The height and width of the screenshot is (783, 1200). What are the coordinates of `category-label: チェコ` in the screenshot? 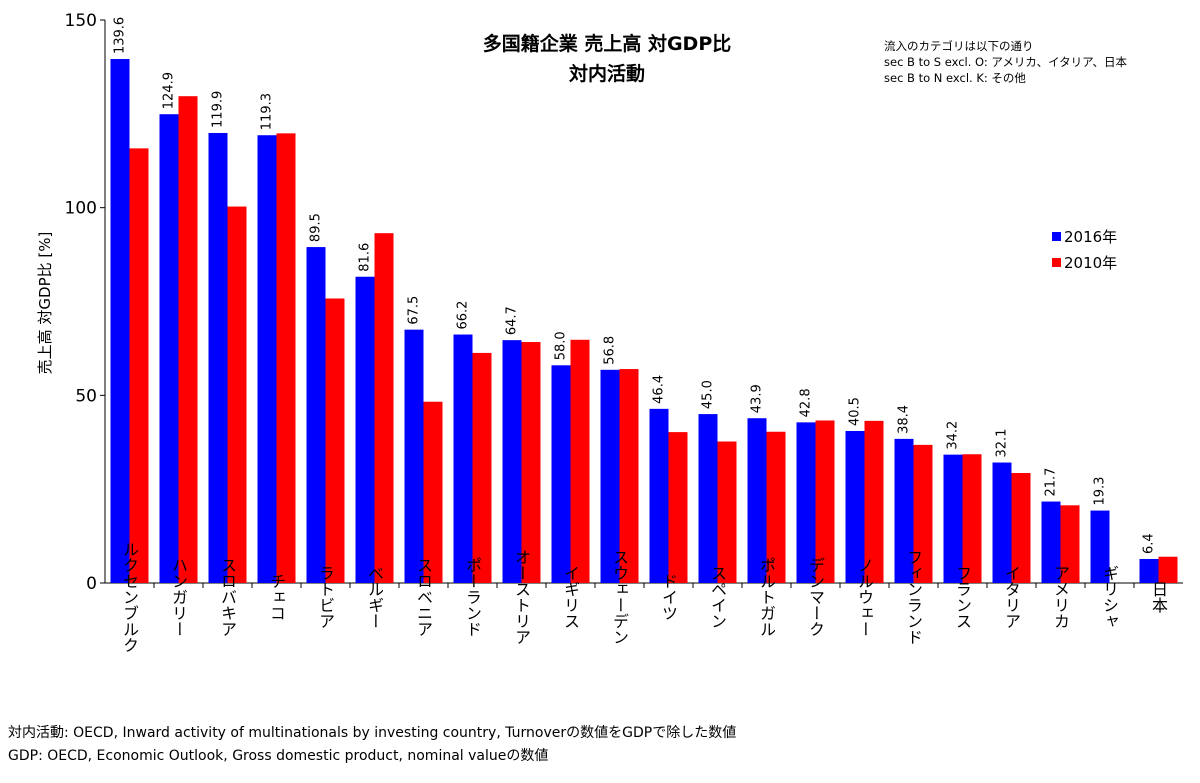 It's located at (276, 597).